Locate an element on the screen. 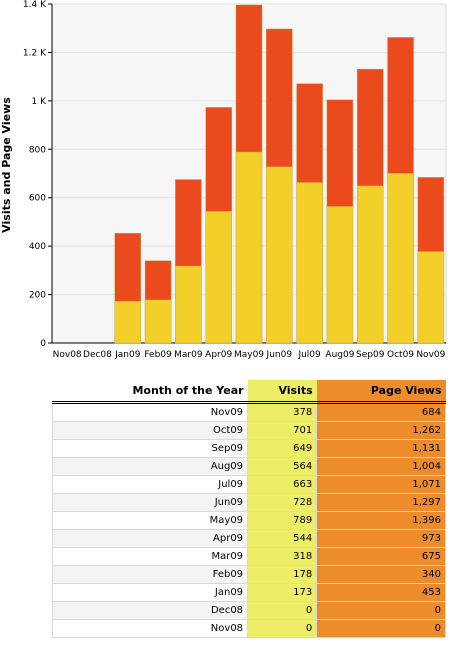  table-cell: 178 is located at coordinates (282, 574).